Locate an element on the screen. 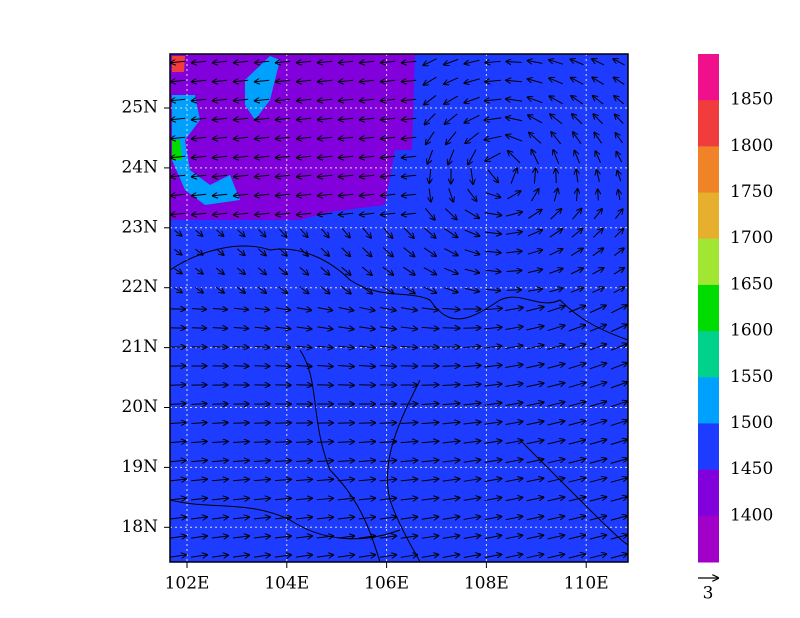  lon-label: 110E is located at coordinates (586, 584).